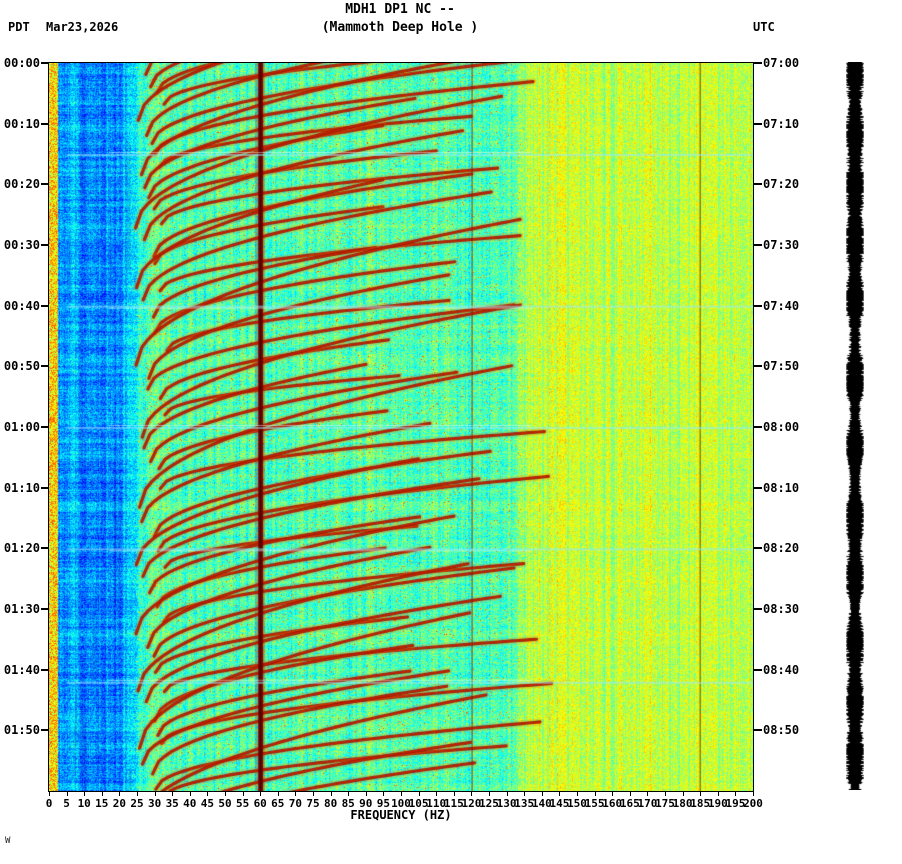  I want to click on freq-tick-label: 150, so click(577, 803).